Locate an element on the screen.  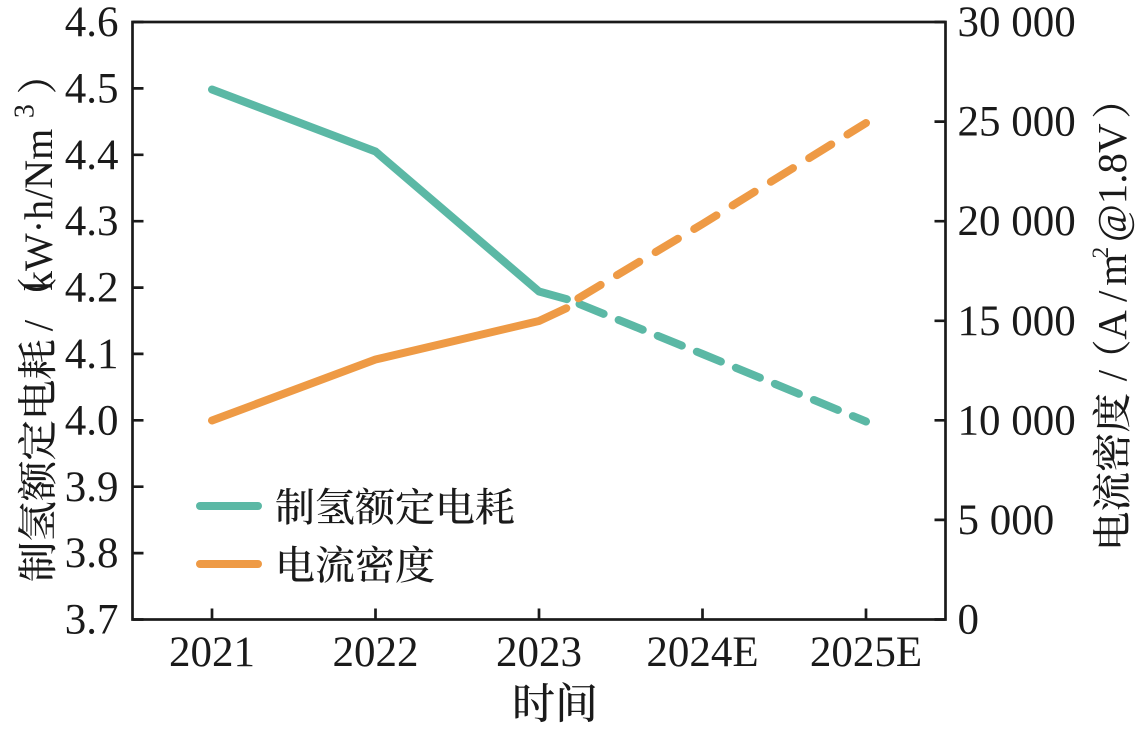
svg-text: 4.1 is located at coordinates (92, 354).